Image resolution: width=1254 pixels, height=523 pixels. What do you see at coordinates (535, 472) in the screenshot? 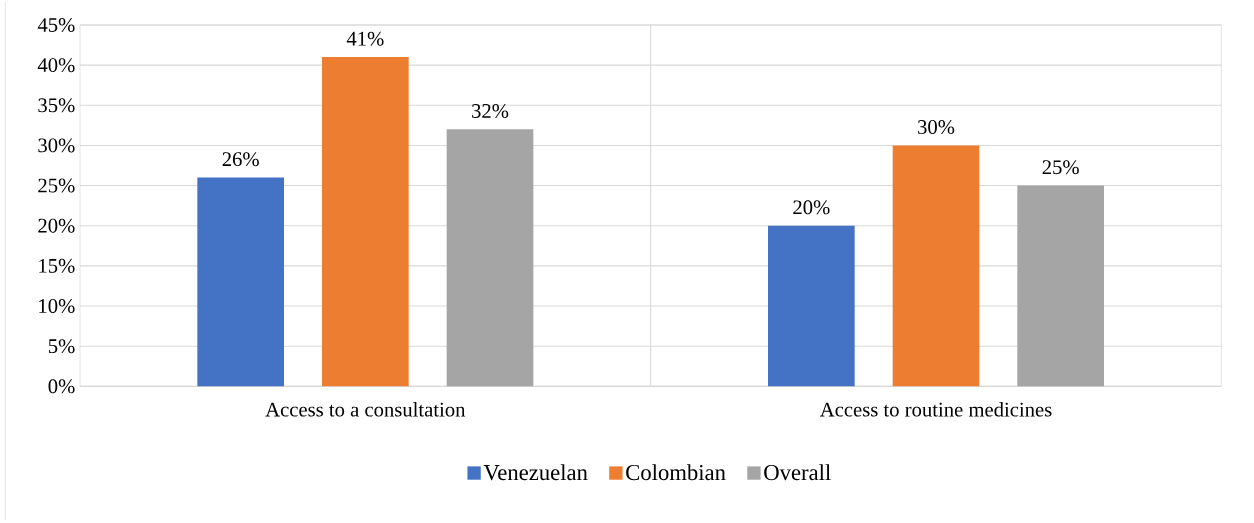
I see `legend-label: Venezuelan` at bounding box center [535, 472].